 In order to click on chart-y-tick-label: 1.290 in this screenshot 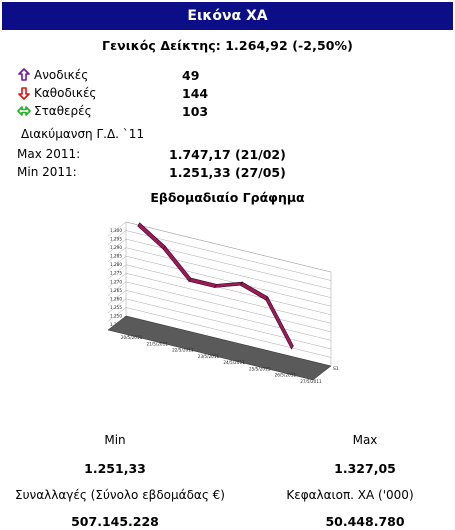, I will do `click(116, 247)`.